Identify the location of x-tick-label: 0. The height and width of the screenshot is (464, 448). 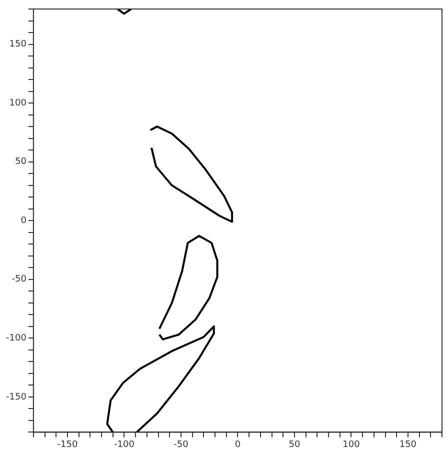
(237, 445).